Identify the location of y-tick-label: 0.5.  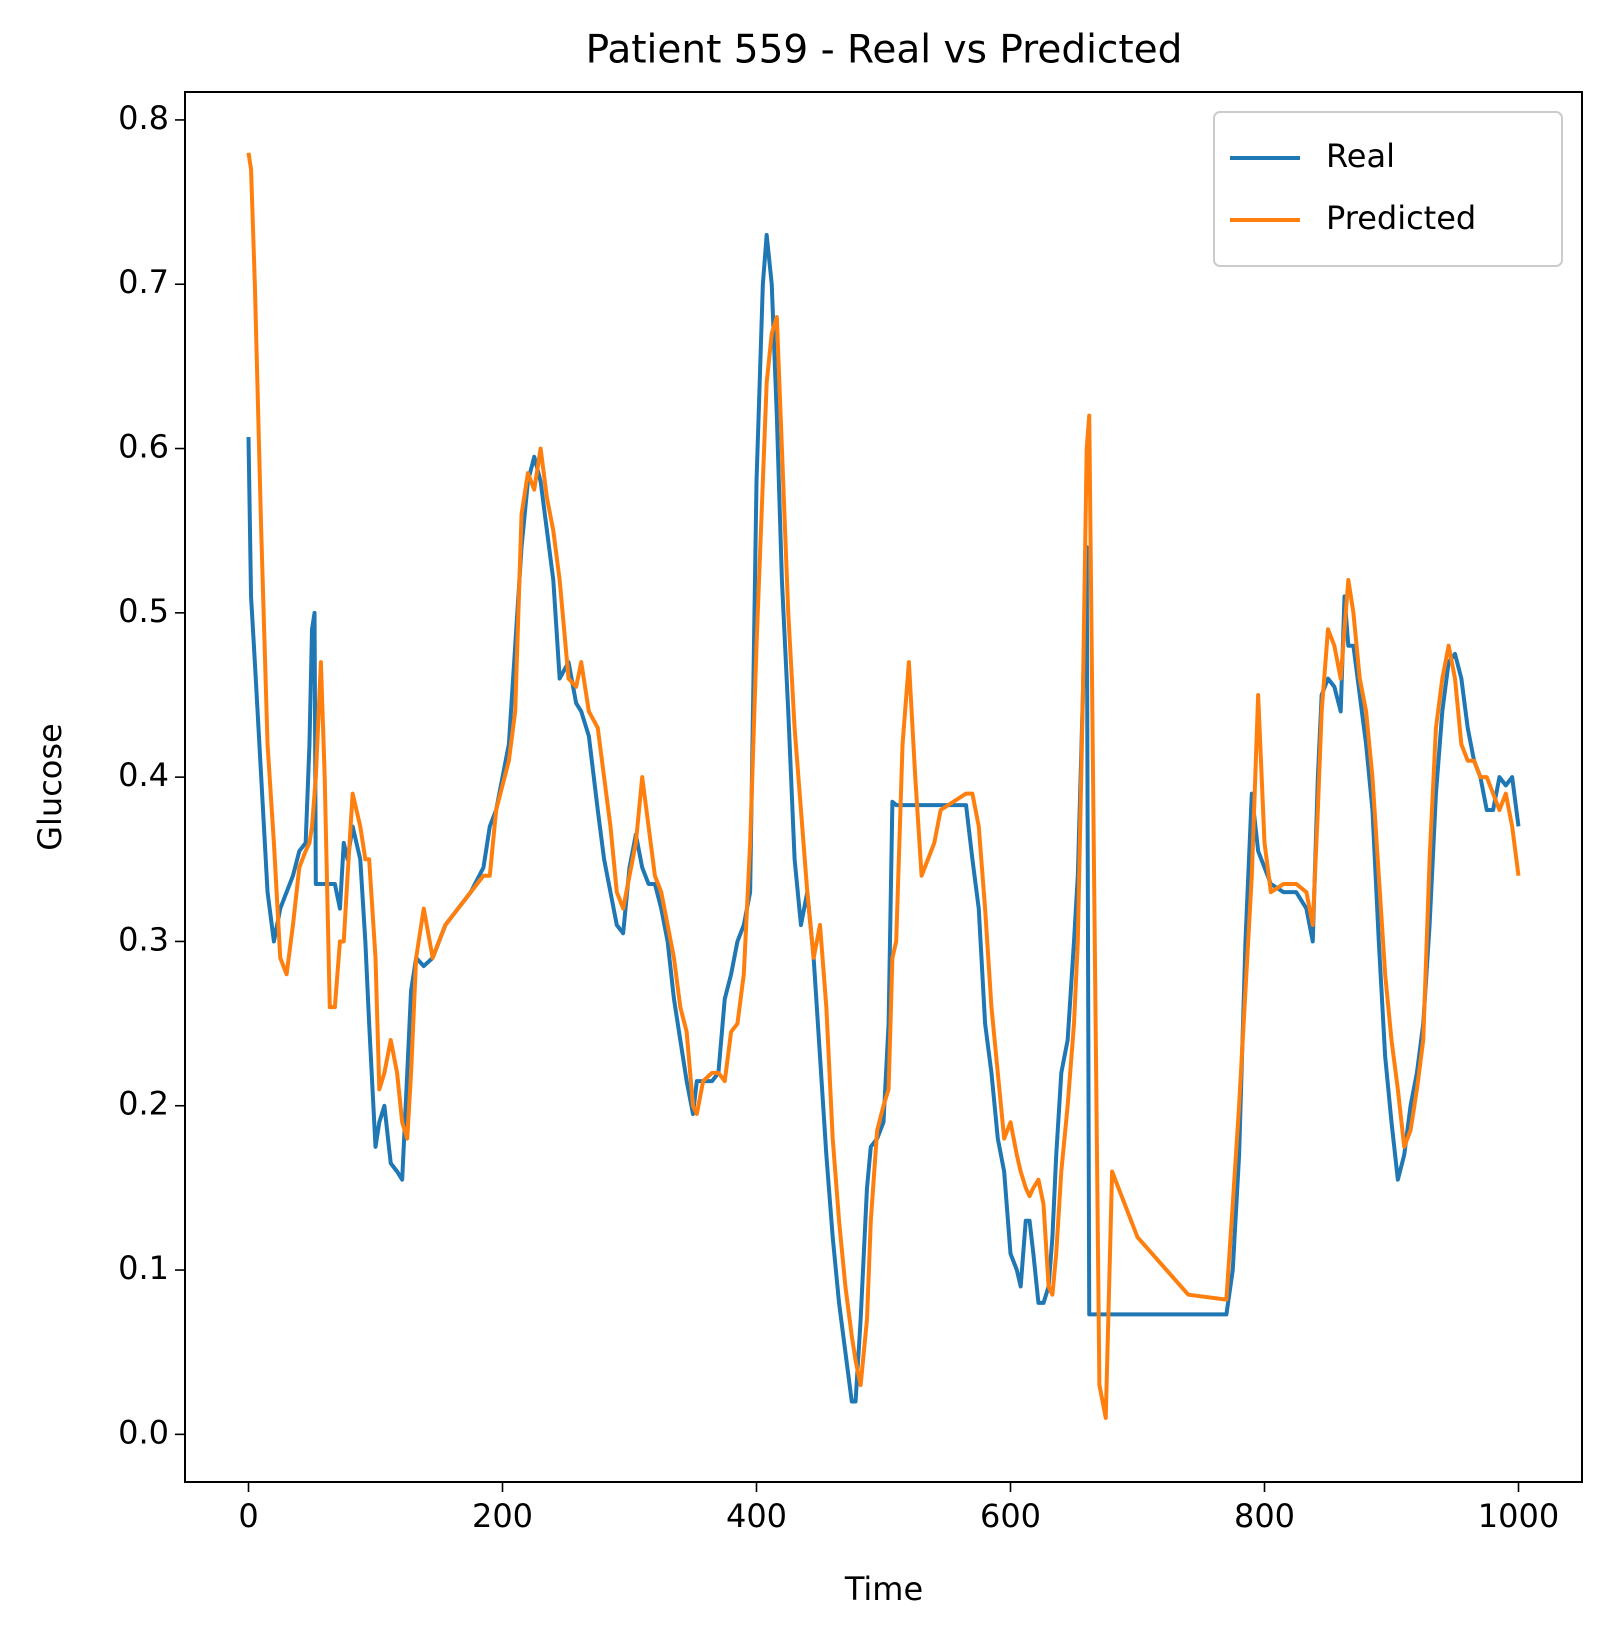
(143, 611).